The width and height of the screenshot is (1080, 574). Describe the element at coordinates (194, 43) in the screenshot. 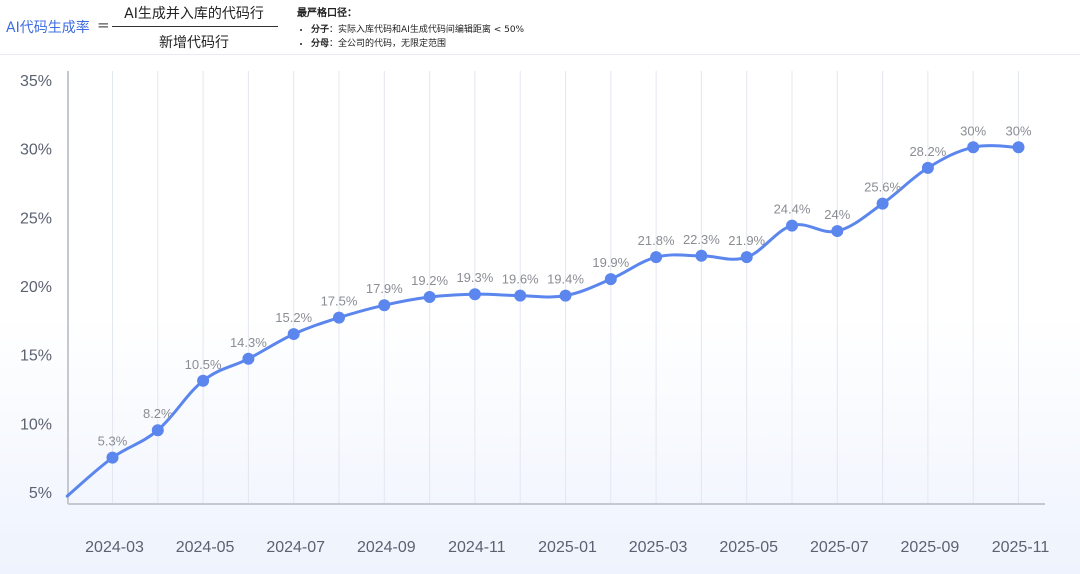

I see `formula-denominator: 新增代码行` at that location.